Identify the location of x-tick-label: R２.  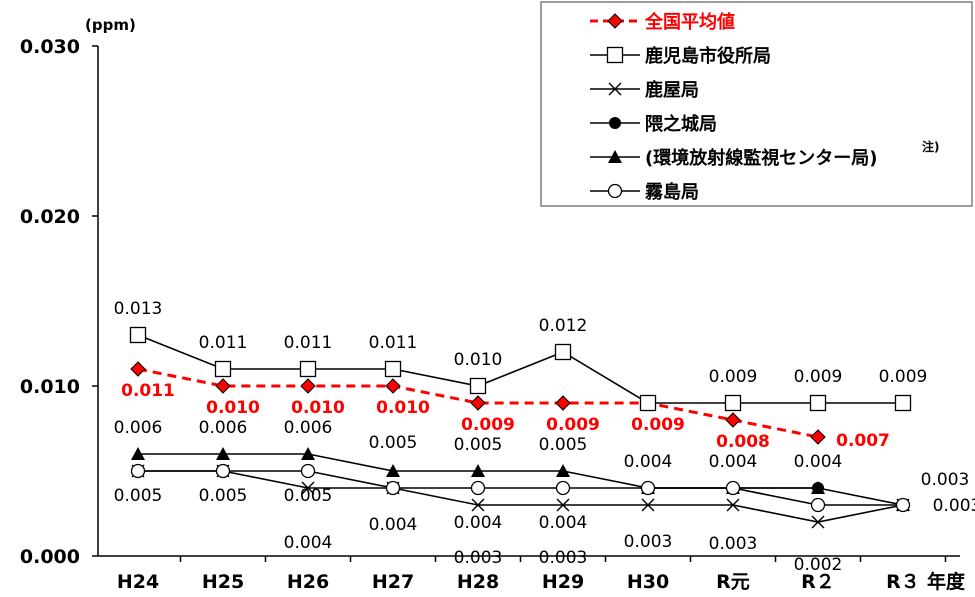
(818, 582).